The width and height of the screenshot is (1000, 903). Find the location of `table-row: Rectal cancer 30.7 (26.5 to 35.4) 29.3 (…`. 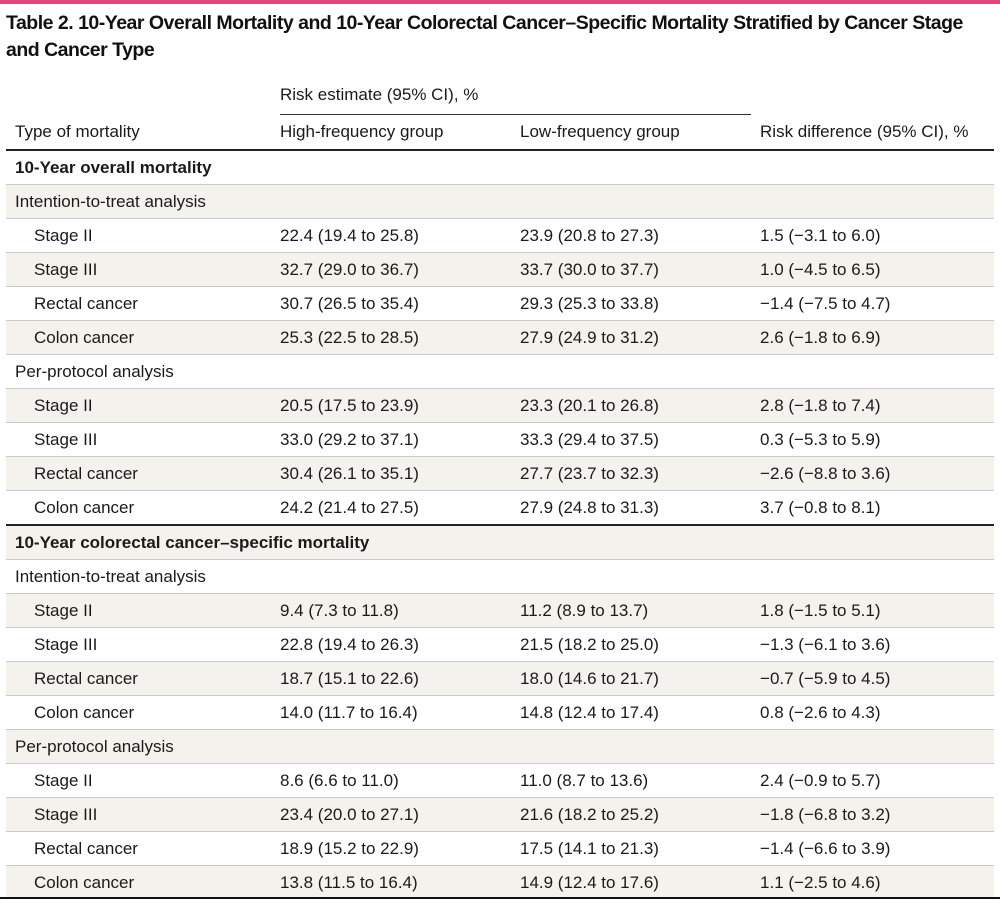

table-row: Rectal cancer 30.7 (26.5 to 35.4) 29.3 (… is located at coordinates (500, 303).